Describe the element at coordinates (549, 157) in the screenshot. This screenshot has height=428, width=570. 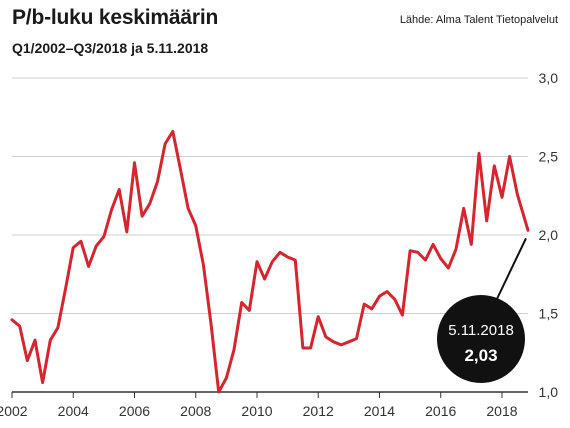
I see `y-tick-label: 2,5` at that location.